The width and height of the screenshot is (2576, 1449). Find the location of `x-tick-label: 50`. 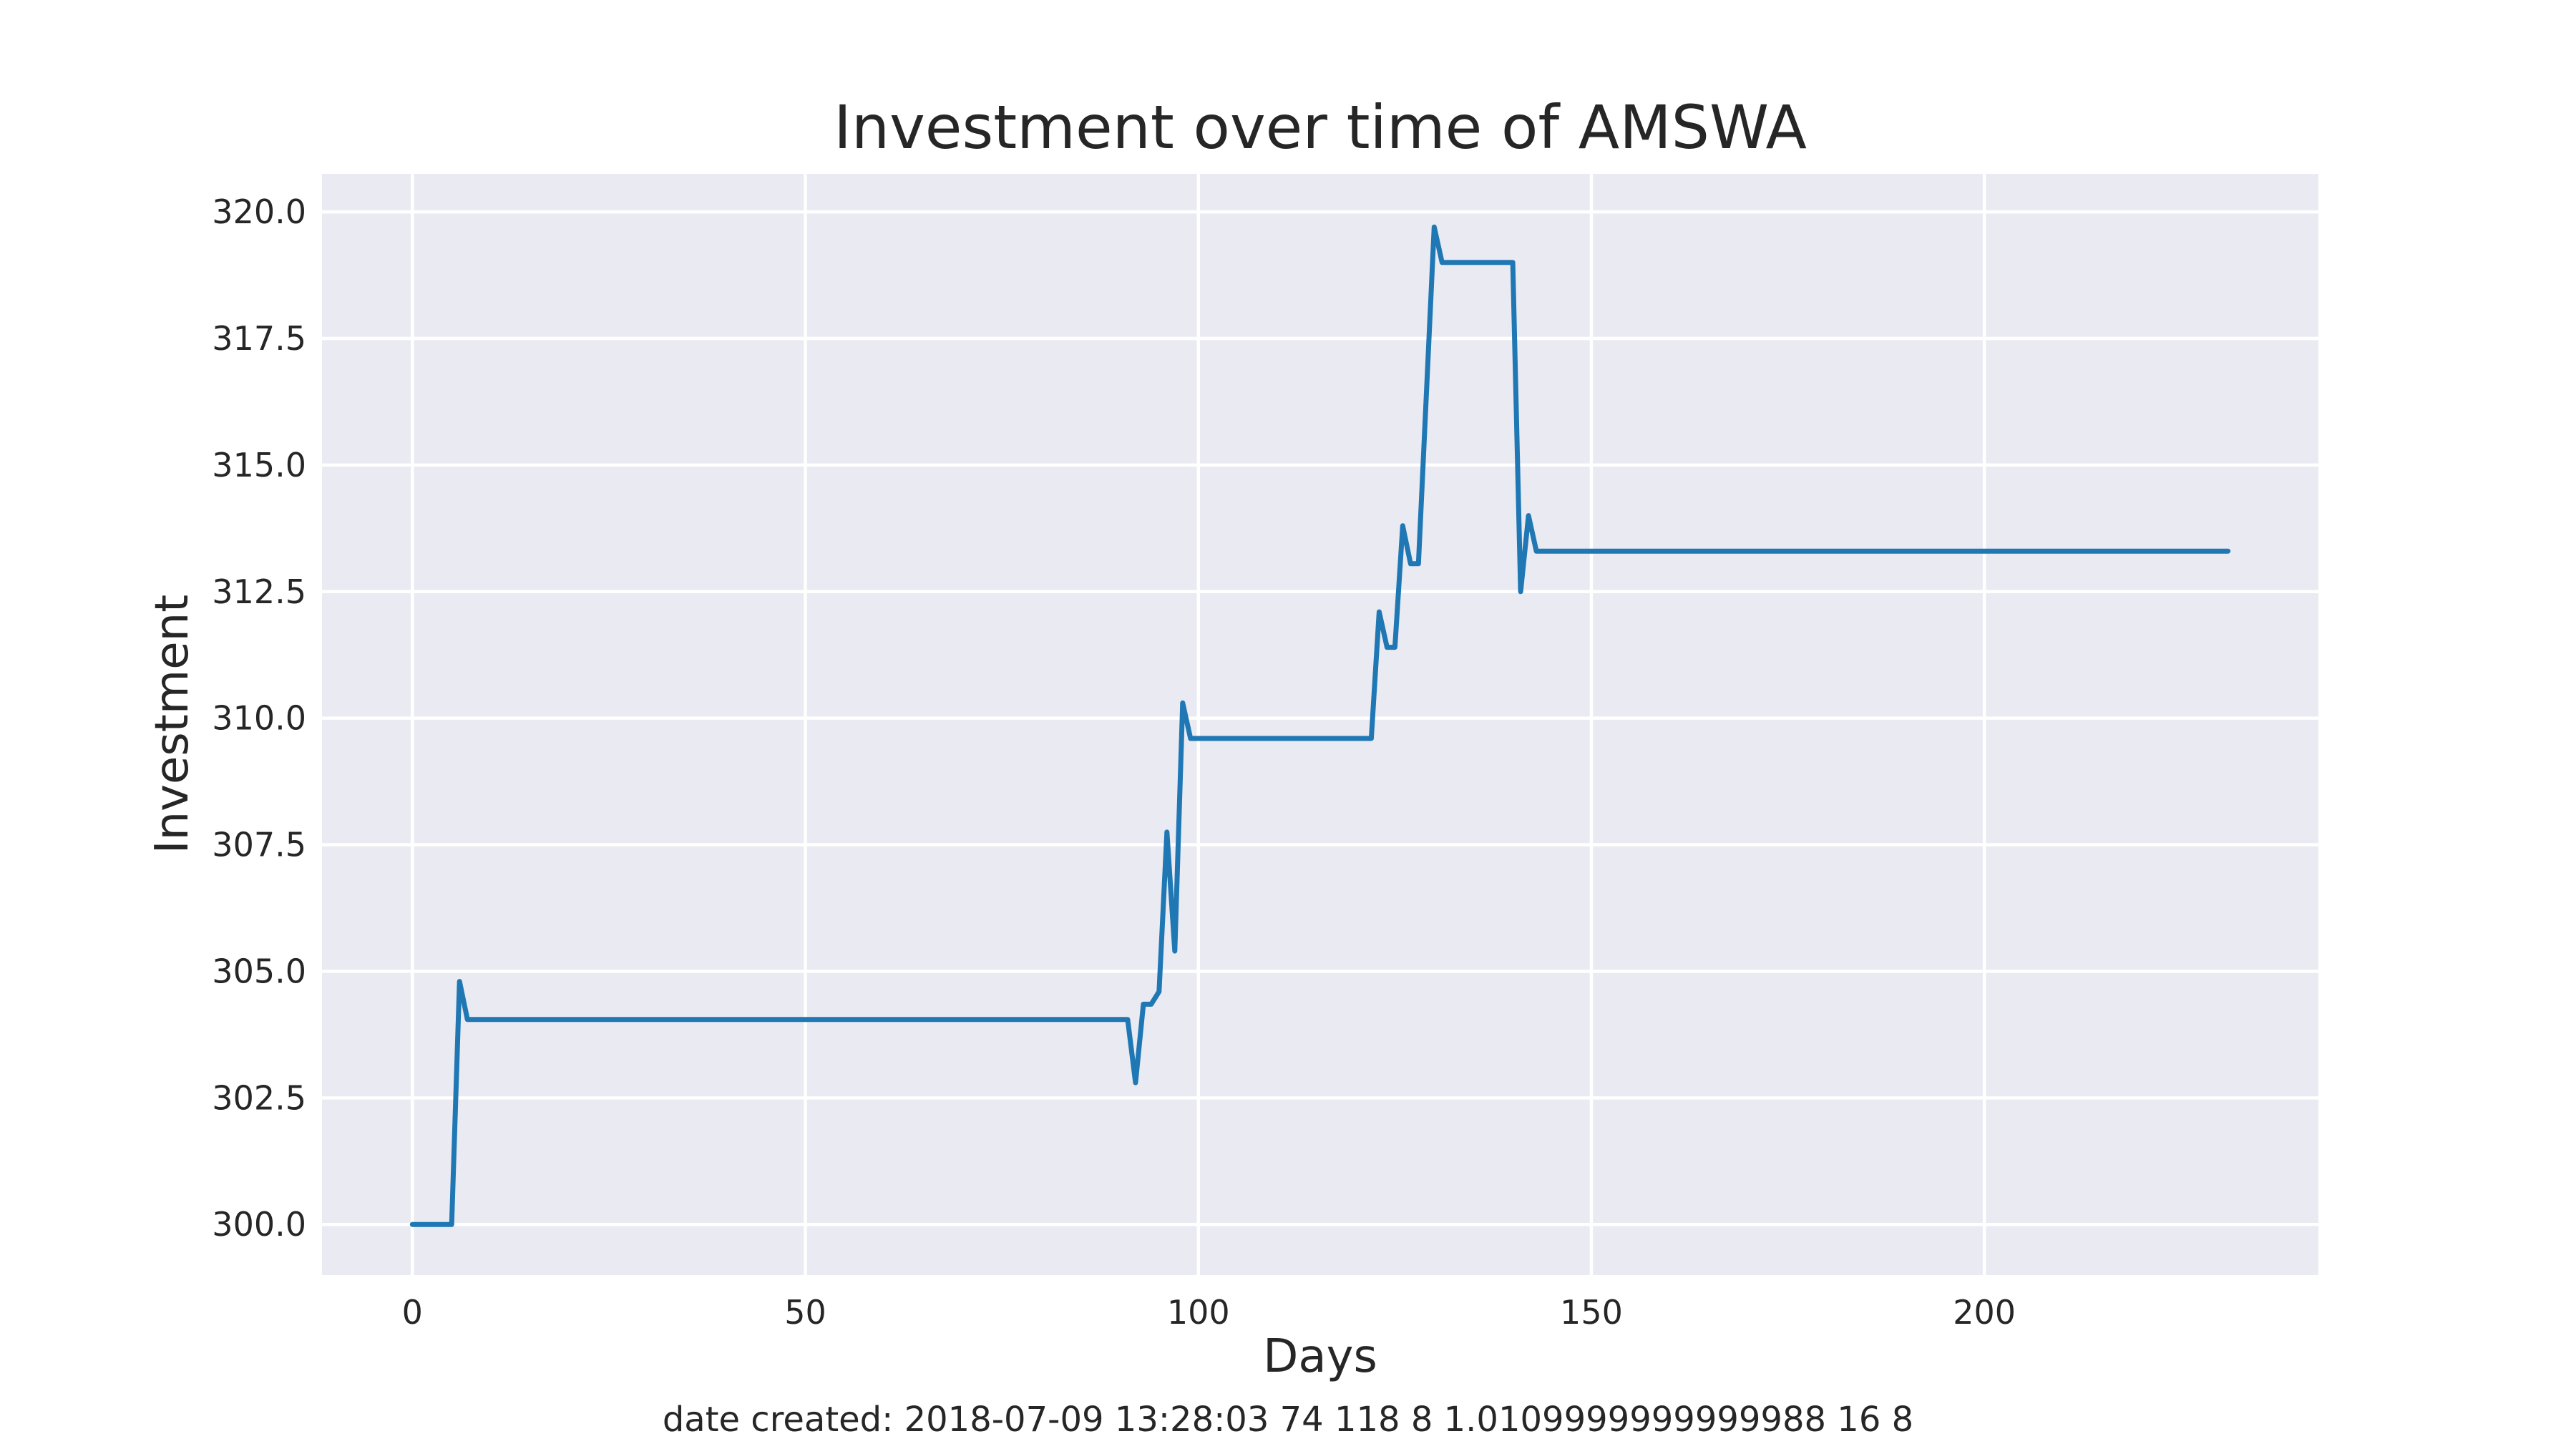

x-tick-label: 50 is located at coordinates (805, 1312).